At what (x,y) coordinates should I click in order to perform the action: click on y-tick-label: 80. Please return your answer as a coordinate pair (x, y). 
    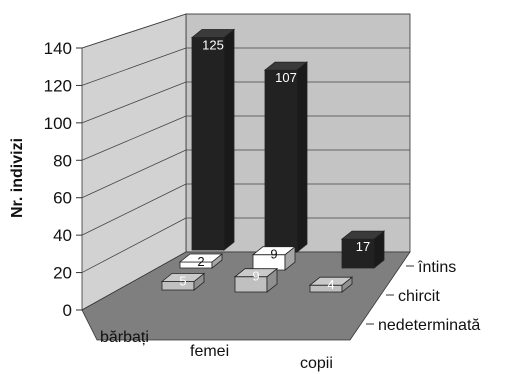
    Looking at the image, I should click on (62, 160).